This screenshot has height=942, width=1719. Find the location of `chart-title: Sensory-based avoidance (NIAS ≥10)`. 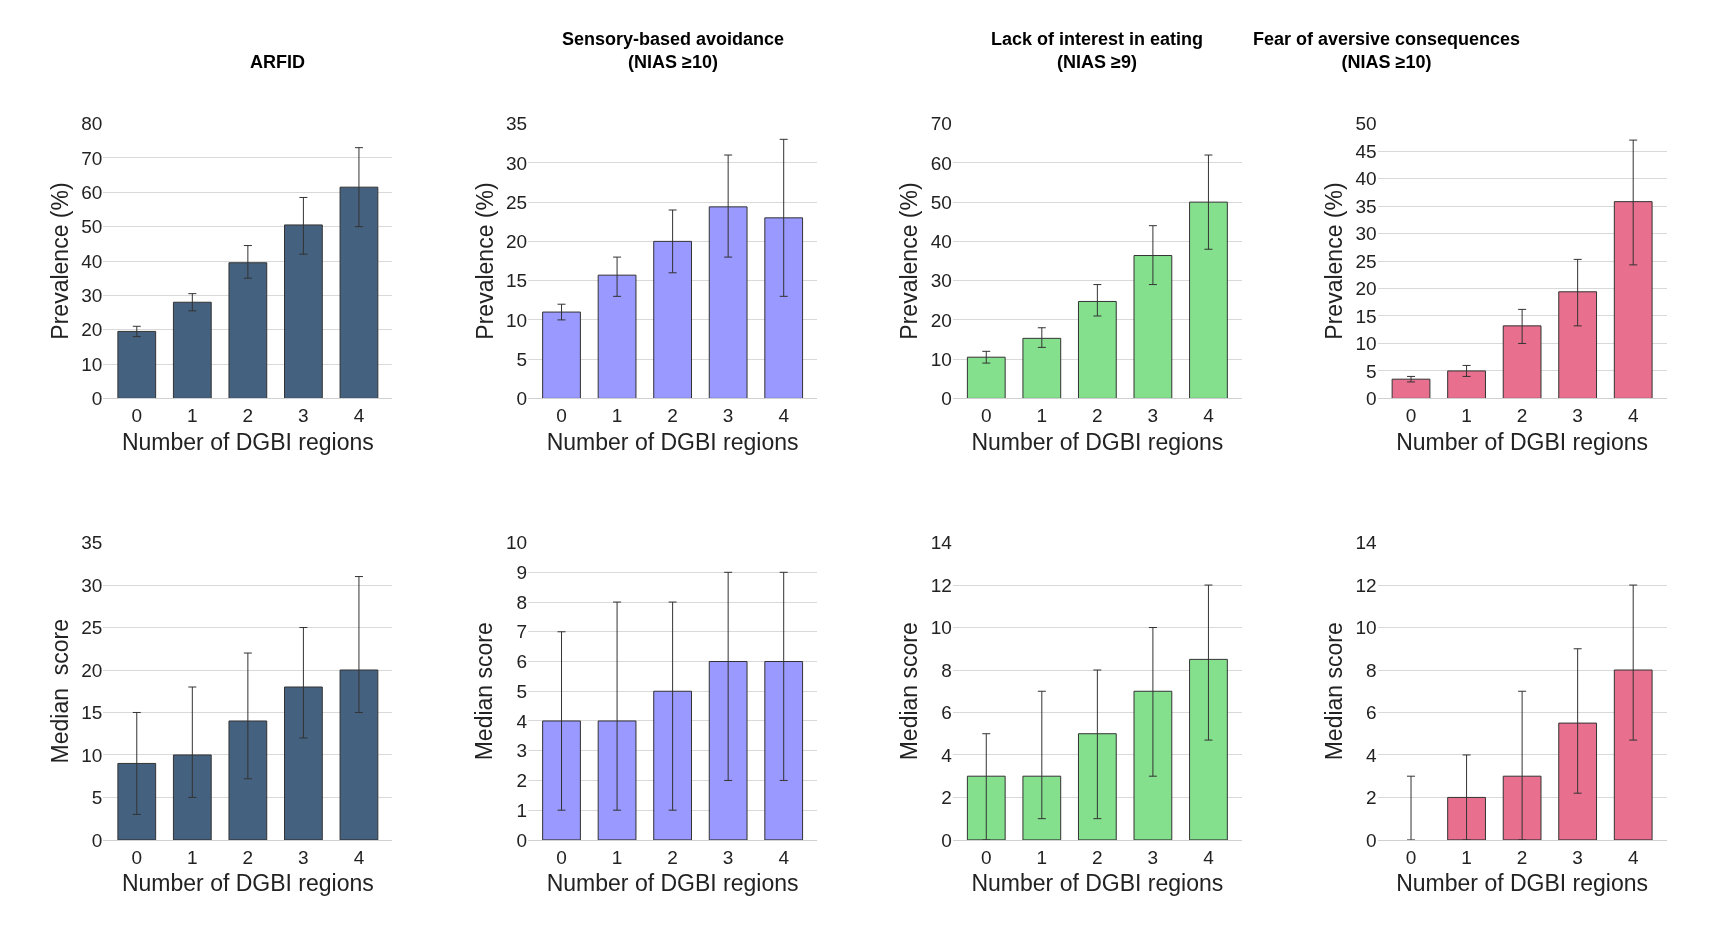

chart-title: Sensory-based avoidance (NIAS ≥10) is located at coordinates (673, 51).